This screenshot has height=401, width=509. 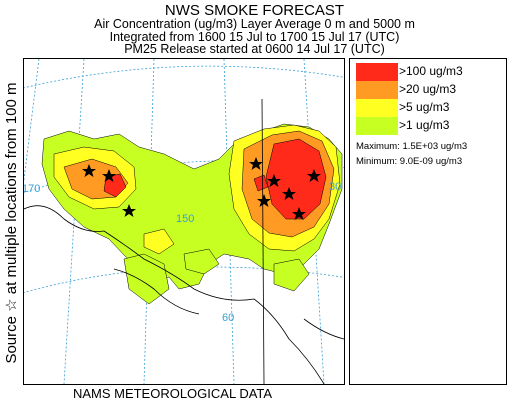 What do you see at coordinates (424, 125) in the screenshot?
I see `legend-label: >1 ug/m3` at bounding box center [424, 125].